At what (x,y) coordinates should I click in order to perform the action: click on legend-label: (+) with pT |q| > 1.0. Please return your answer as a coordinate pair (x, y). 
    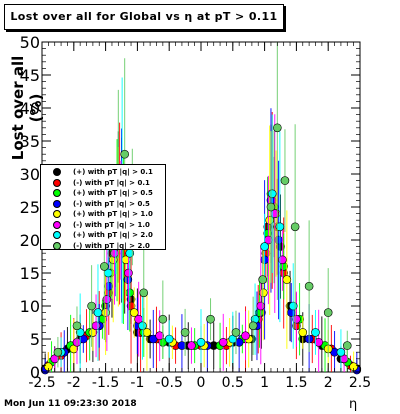
    Looking at the image, I should click on (113, 214).